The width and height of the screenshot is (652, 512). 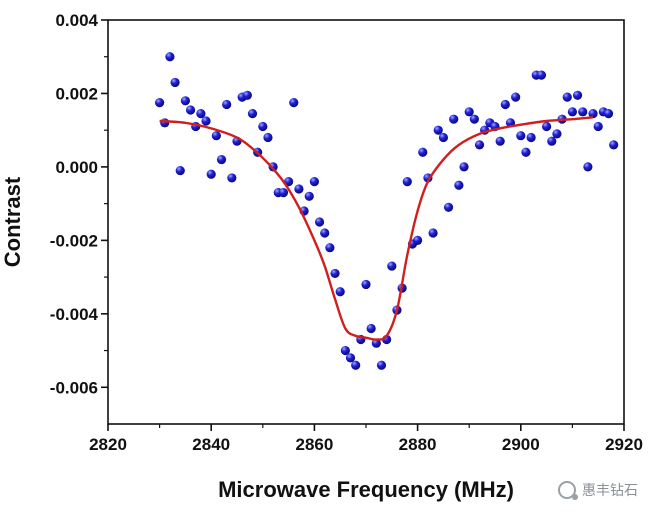 What do you see at coordinates (76, 20) in the screenshot?
I see `y-tick-label: 0.004` at bounding box center [76, 20].